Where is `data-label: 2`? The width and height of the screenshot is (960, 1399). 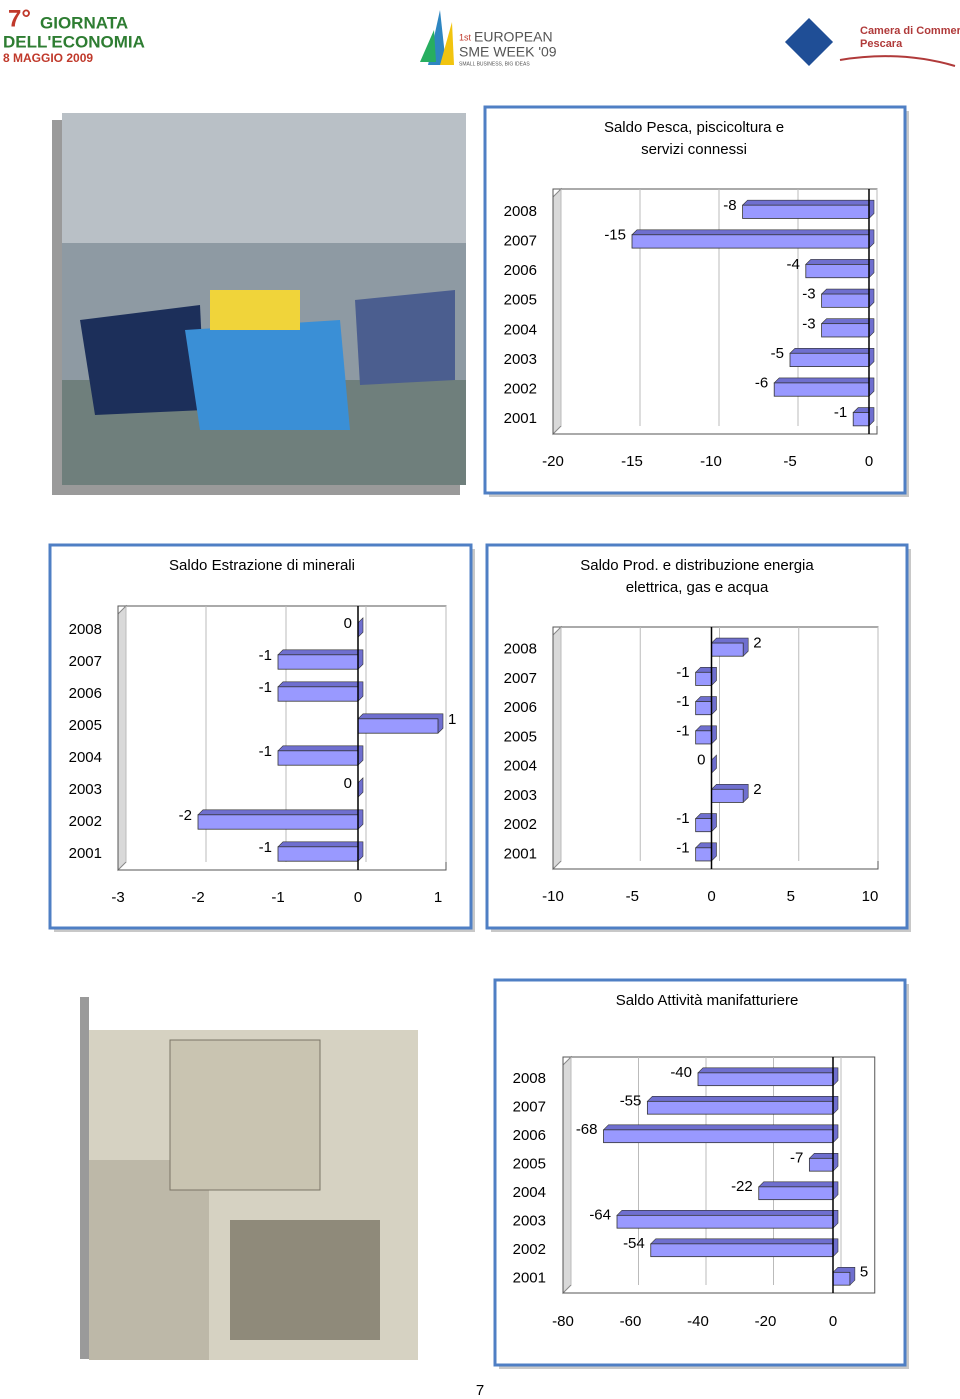
data-label: 2 is located at coordinates (757, 643).